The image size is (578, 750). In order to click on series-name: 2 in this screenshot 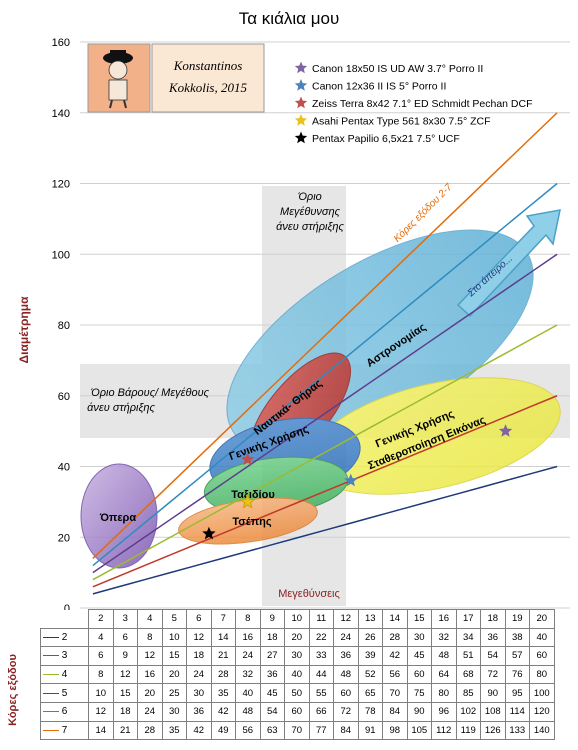, I will do `click(63, 637)`.